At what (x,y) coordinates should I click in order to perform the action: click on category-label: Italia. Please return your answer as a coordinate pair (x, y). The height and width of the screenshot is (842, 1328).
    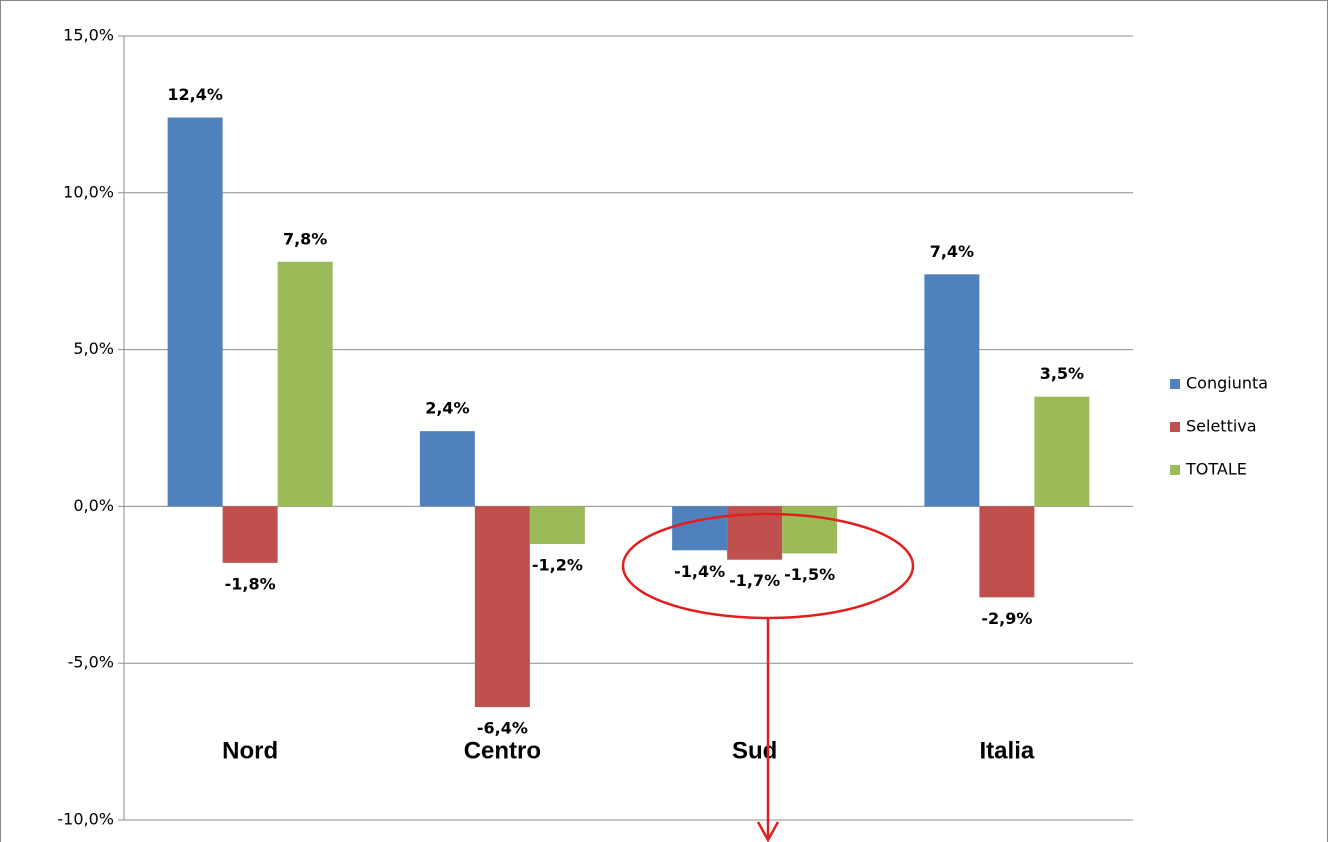
    Looking at the image, I should click on (1007, 750).